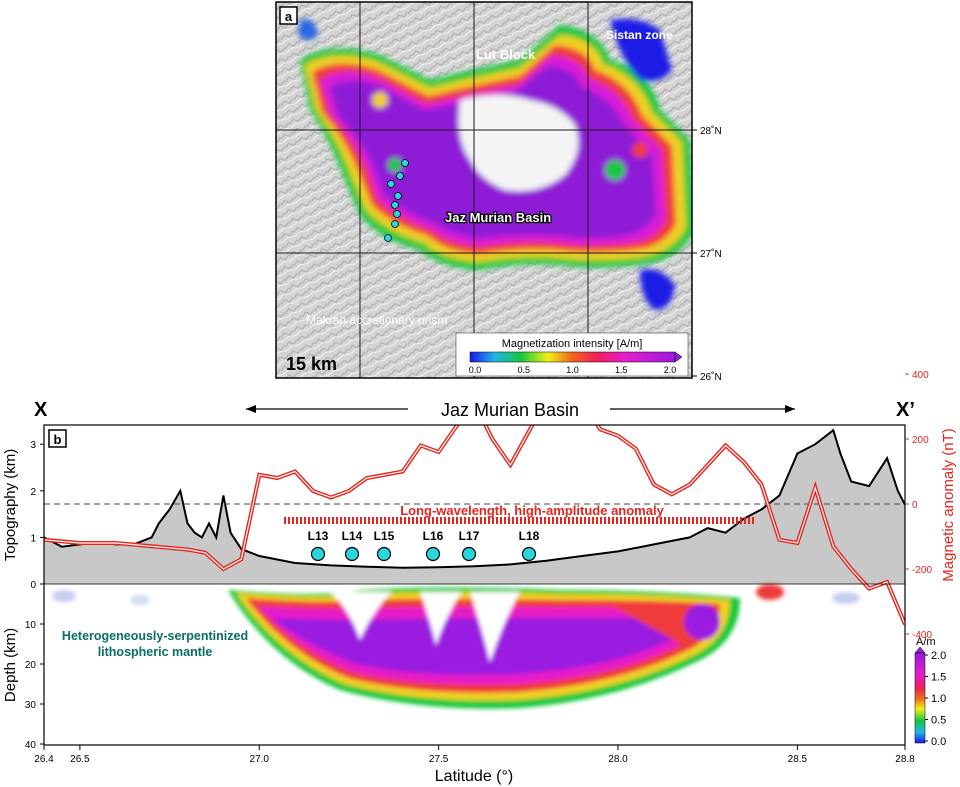 The image size is (960, 787). Describe the element at coordinates (670, 370) in the screenshot. I see `map-colorbar-tick: 2.0` at that location.